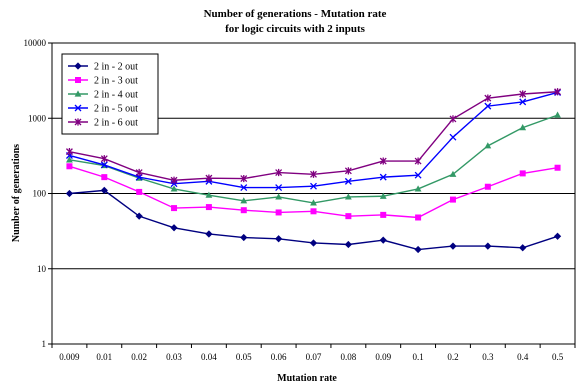 Image resolution: width=581 pixels, height=385 pixels. What do you see at coordinates (348, 357) in the screenshot?
I see `x-tick-label: 0.08` at bounding box center [348, 357].